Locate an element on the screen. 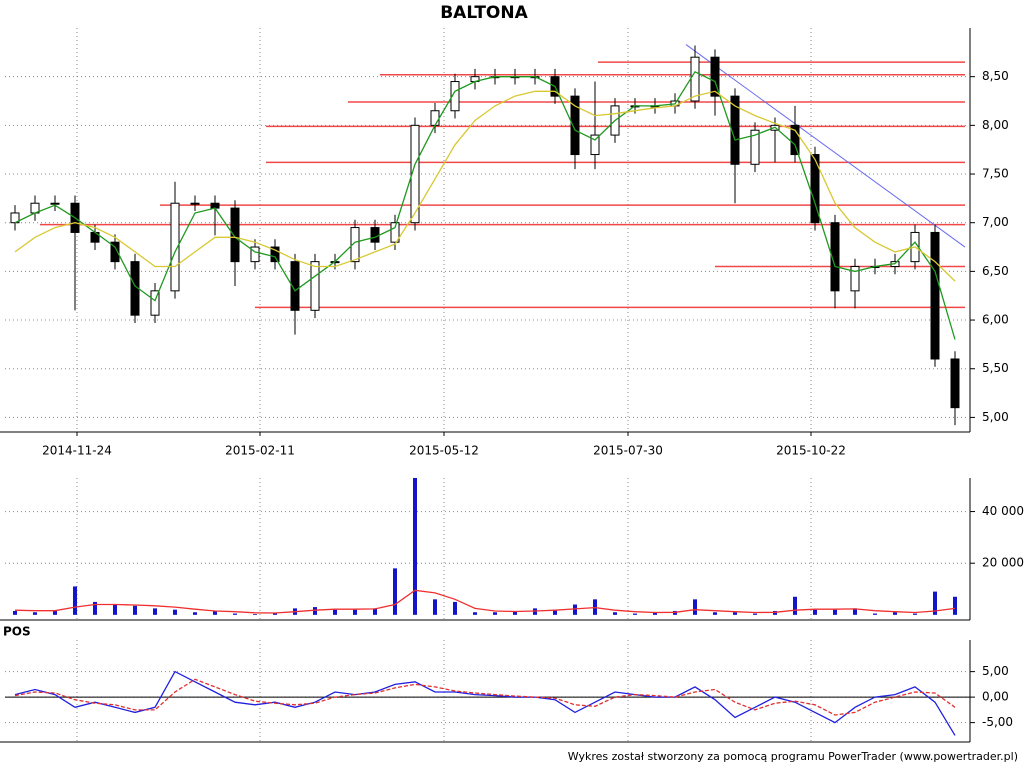 The height and width of the screenshot is (768, 1024). y-tick-label: 8,50 is located at coordinates (995, 76).